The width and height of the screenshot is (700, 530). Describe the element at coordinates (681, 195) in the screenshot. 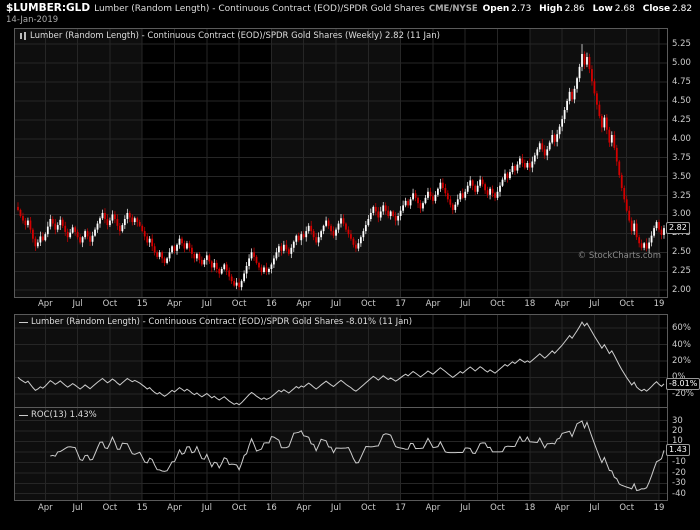

I see `y-axis-tick-label: 3.25` at that location.